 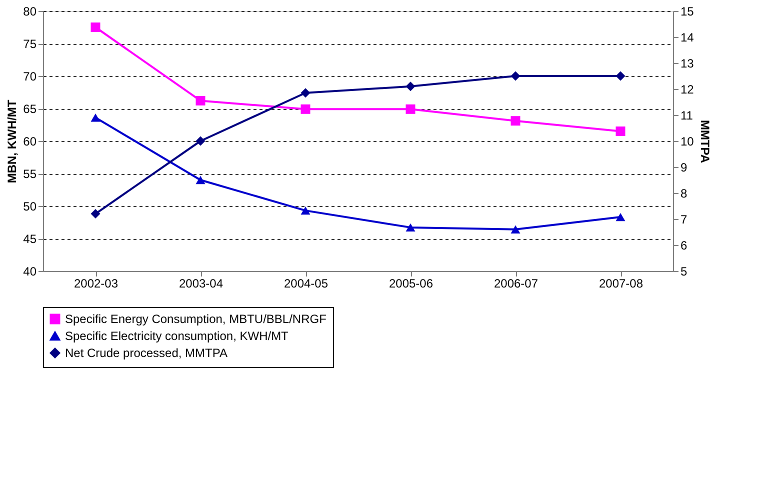 I want to click on legend-label: Specific Energy Consumption, MBTU/BBL/NRGF, so click(x=195, y=319).